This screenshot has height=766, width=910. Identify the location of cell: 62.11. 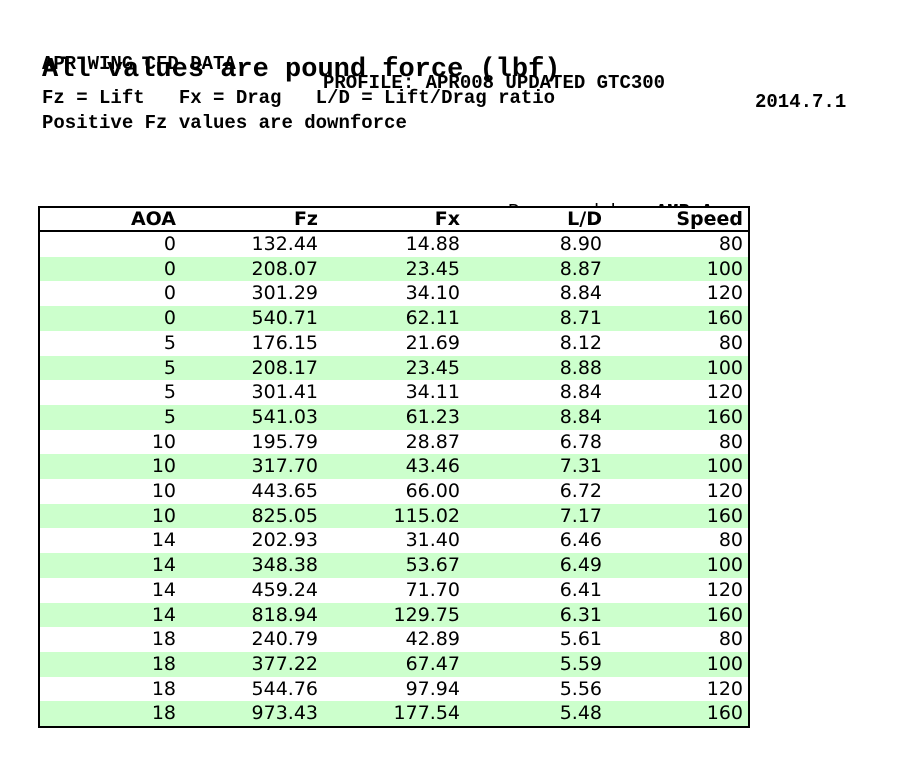
(432, 318).